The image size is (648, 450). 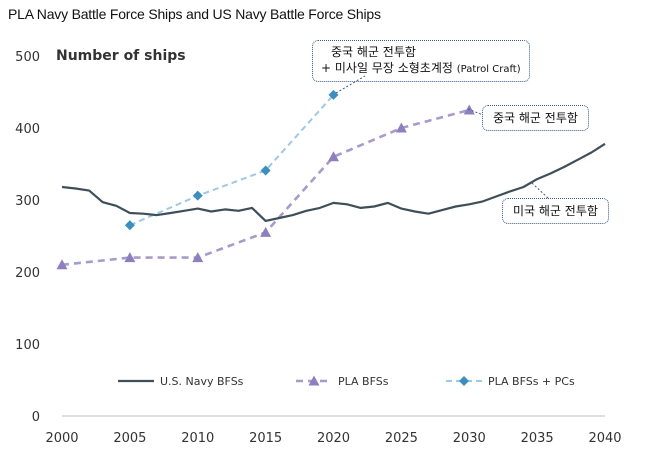 I want to click on callout-pla: 중국 해군 전투함, so click(x=535, y=118).